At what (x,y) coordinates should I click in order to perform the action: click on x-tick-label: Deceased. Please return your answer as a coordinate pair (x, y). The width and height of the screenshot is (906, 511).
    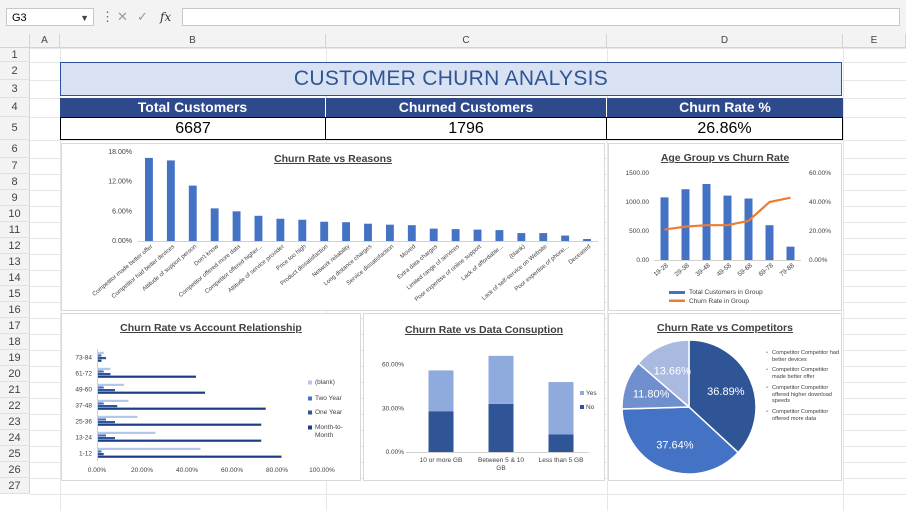
    Looking at the image, I should click on (580, 255).